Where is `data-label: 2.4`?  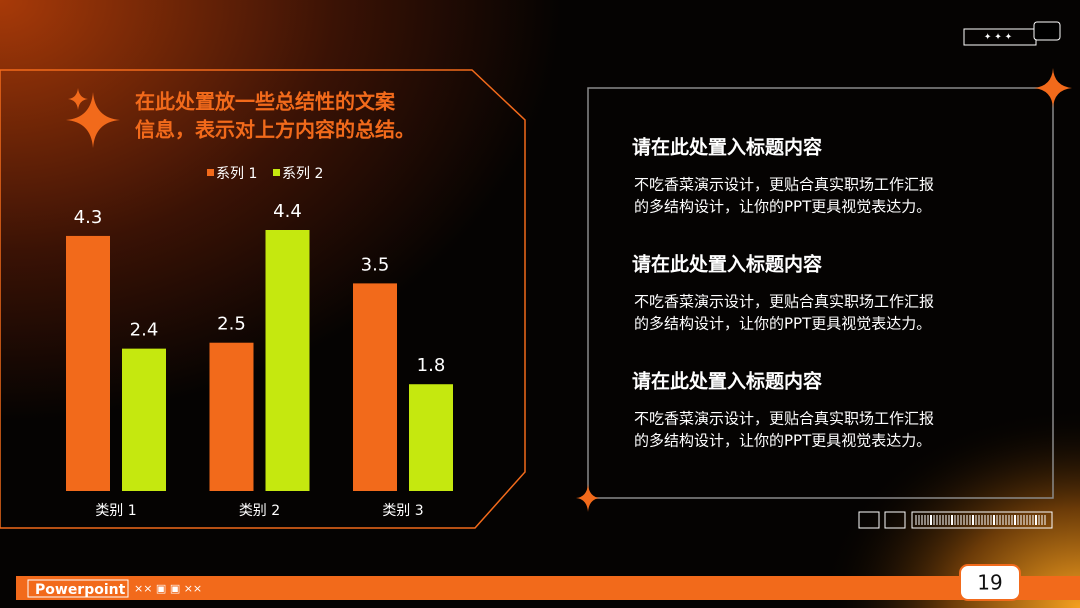
data-label: 2.4 is located at coordinates (144, 330).